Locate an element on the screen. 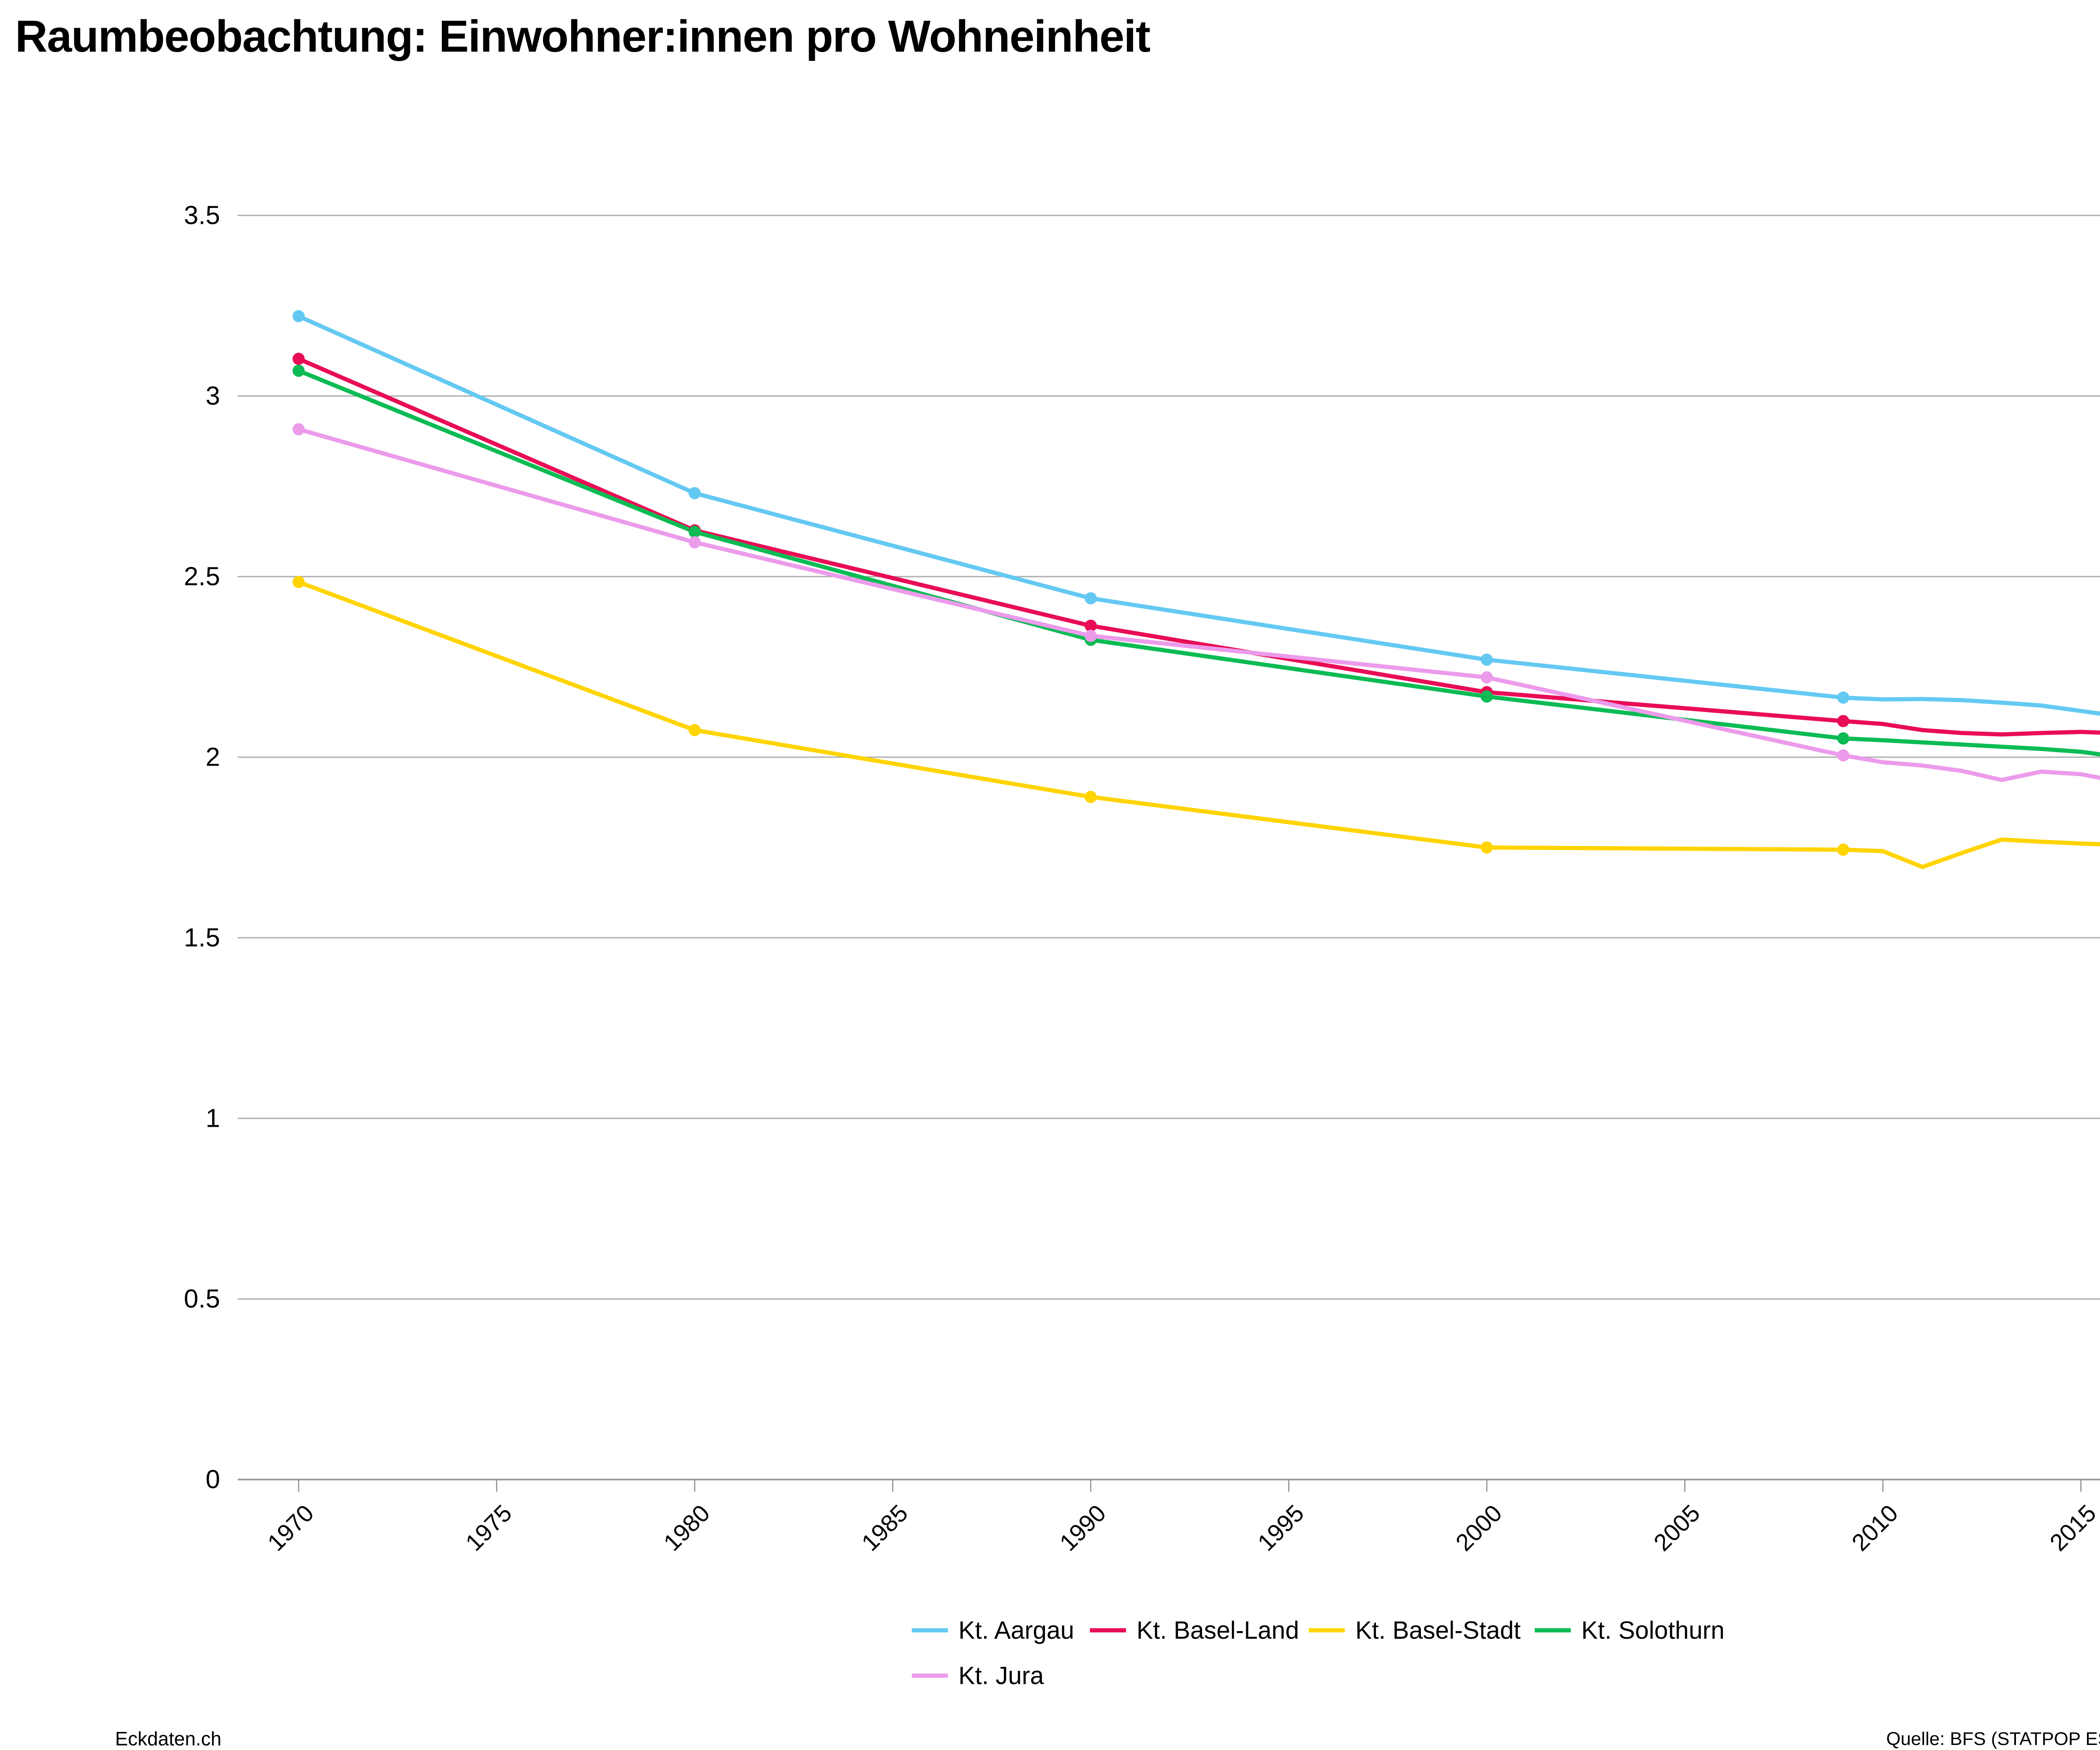  svg-text: 3.5 is located at coordinates (202, 215).